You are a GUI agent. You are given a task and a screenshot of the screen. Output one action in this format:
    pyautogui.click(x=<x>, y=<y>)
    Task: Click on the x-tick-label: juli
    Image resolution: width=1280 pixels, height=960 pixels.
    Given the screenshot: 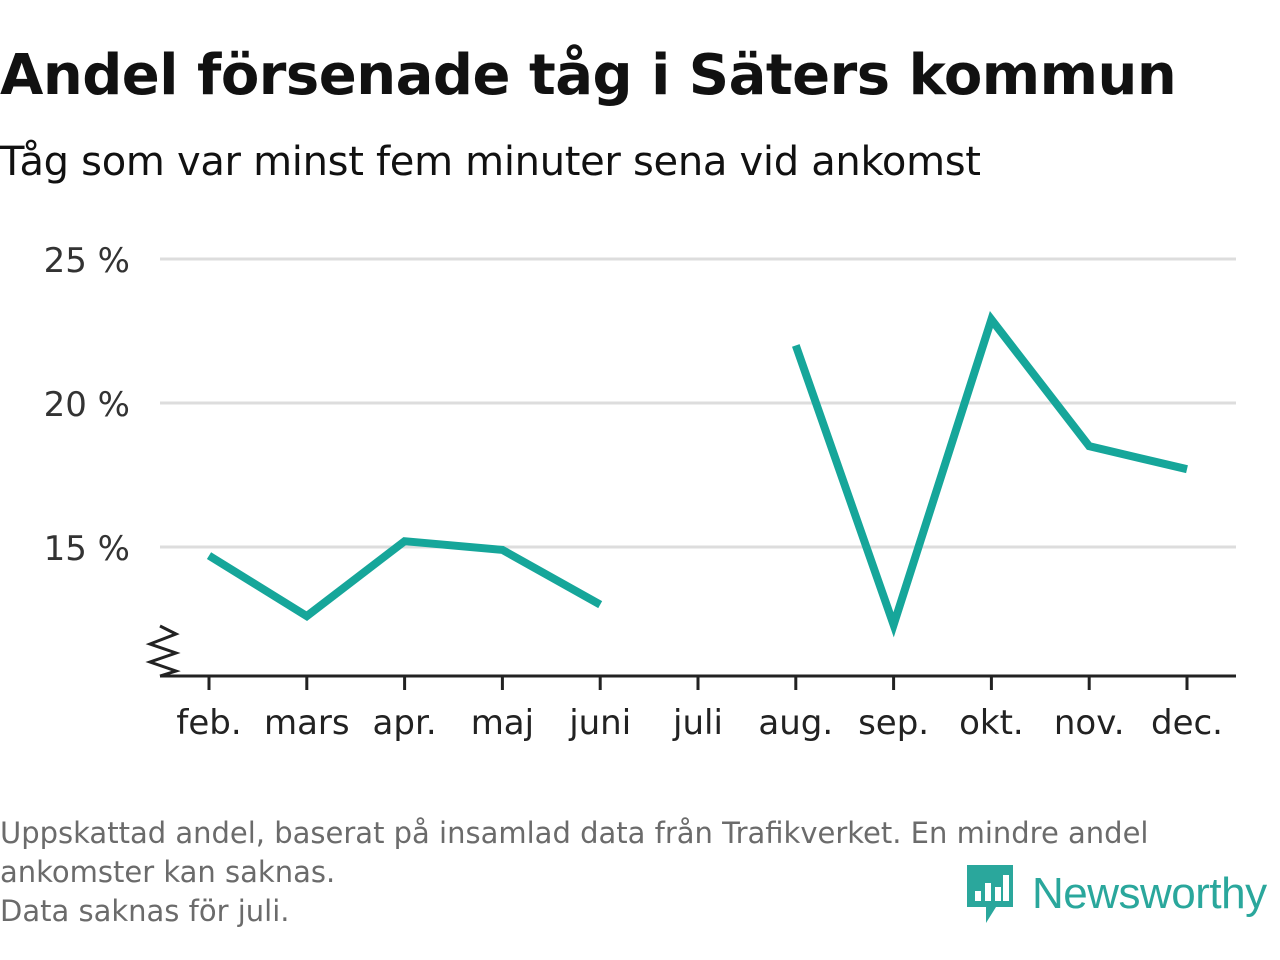 What is the action you would take?
    pyautogui.click(x=697, y=723)
    